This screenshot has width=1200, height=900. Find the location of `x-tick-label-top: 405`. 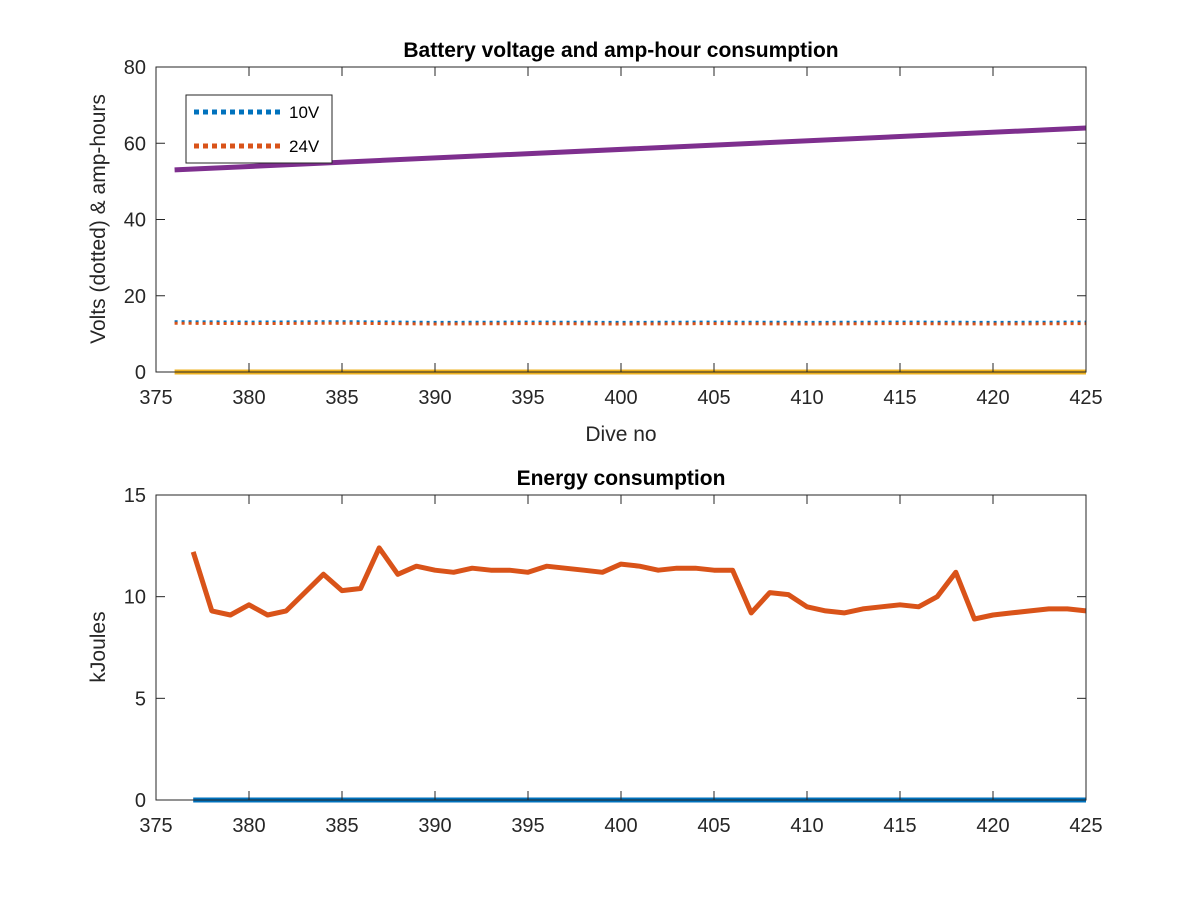

x-tick-label-top: 405 is located at coordinates (713, 398).